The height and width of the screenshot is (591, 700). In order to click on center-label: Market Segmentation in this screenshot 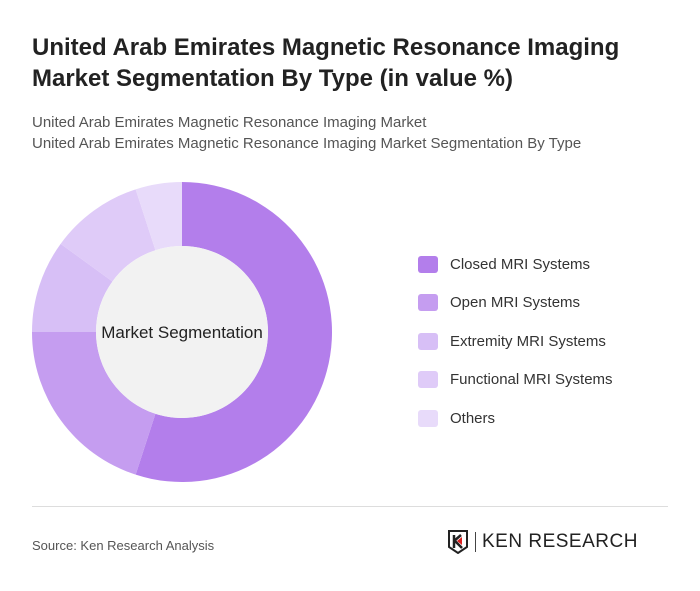, I will do `click(182, 332)`.